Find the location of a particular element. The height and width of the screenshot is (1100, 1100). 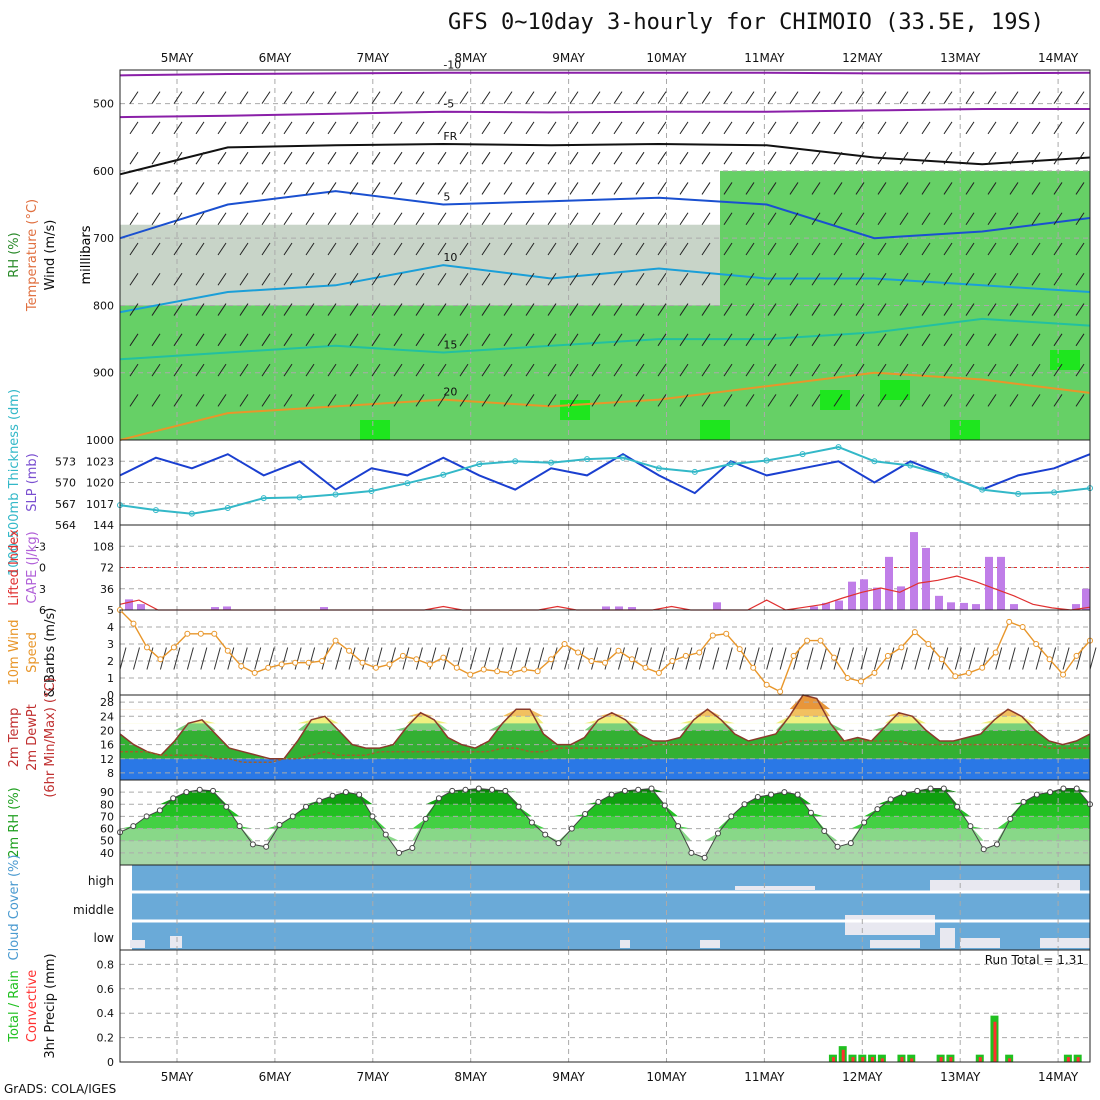

li-tick: 6 is located at coordinates (42, 610).